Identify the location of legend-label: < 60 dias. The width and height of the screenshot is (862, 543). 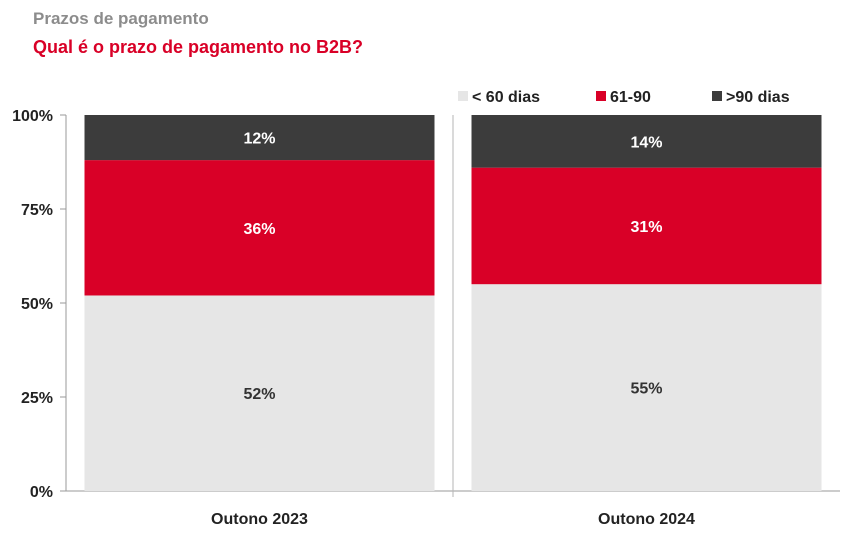
(506, 97).